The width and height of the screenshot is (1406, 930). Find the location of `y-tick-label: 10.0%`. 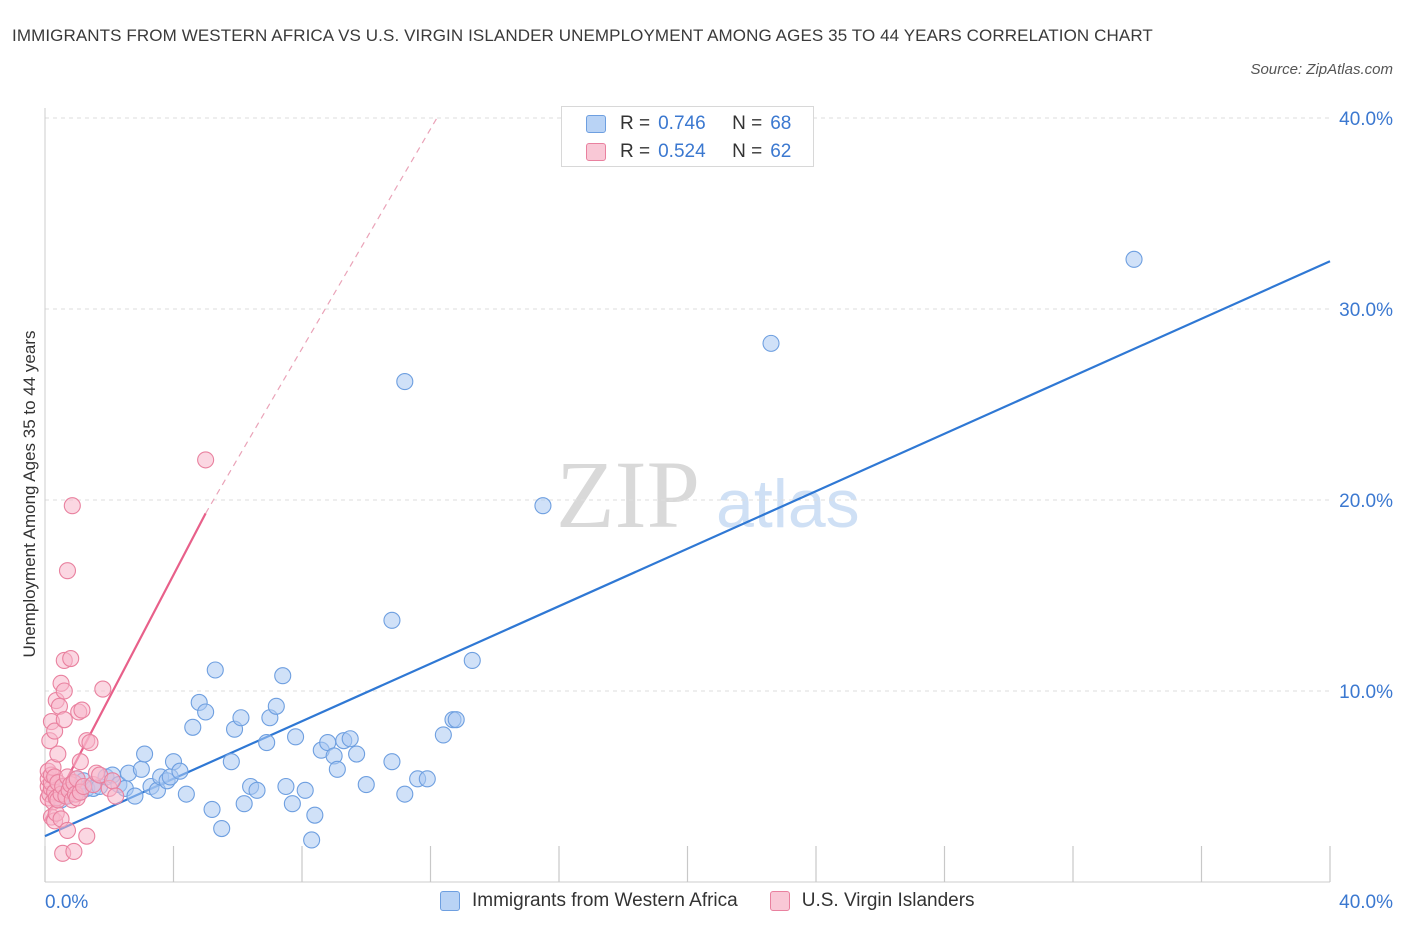

y-tick-label: 10.0% is located at coordinates (1366, 692).